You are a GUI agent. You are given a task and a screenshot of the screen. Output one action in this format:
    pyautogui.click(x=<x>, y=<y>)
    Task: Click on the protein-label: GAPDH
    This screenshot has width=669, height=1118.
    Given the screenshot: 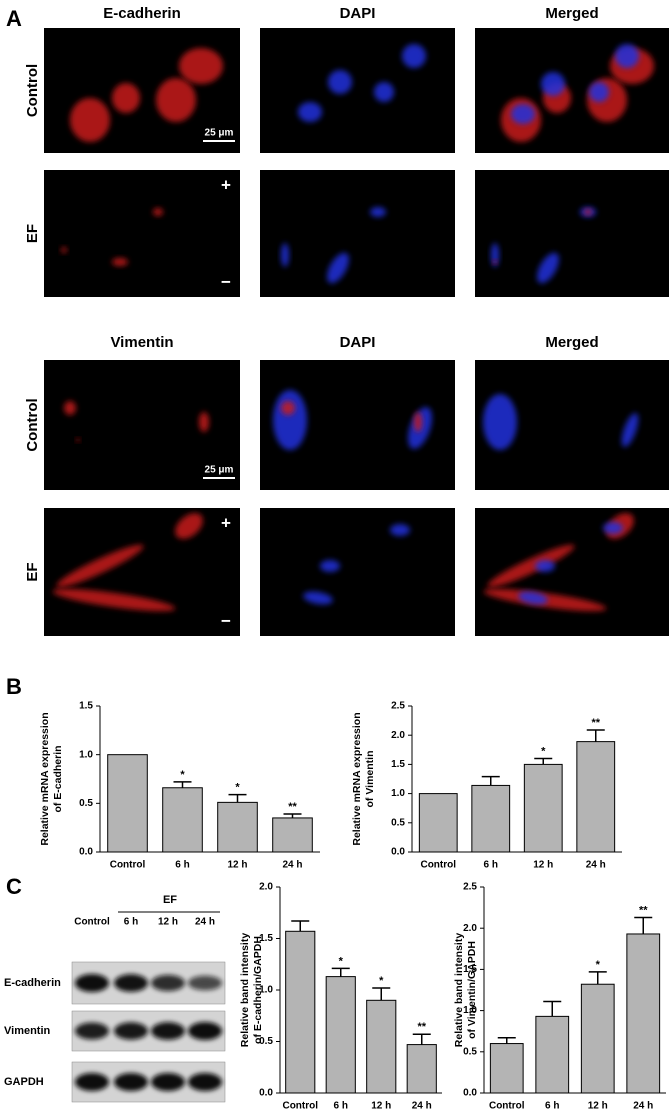 What is the action you would take?
    pyautogui.click(x=24, y=1082)
    